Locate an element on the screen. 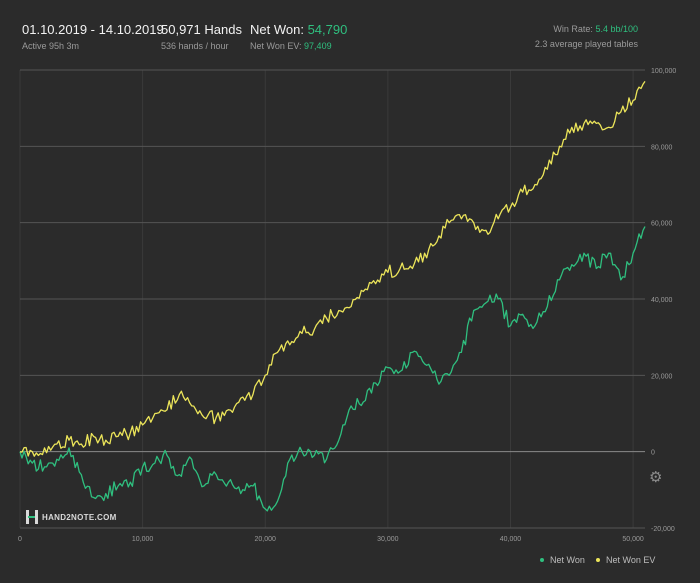 Image resolution: width=700 pixels, height=583 pixels. net-won-value: 54,790 is located at coordinates (327, 29).